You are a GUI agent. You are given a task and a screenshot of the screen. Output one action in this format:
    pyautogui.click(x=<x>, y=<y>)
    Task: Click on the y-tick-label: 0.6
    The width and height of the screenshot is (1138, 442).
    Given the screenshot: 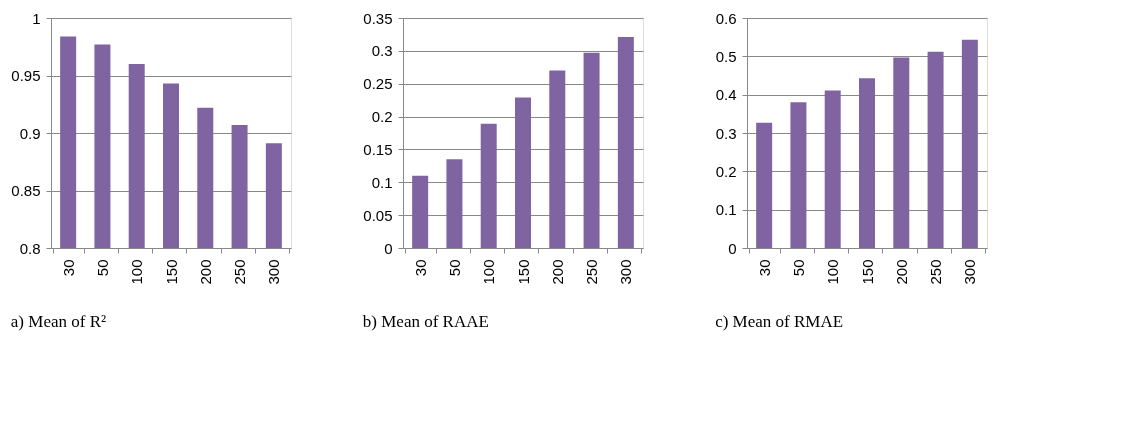 What is the action you would take?
    pyautogui.click(x=726, y=18)
    